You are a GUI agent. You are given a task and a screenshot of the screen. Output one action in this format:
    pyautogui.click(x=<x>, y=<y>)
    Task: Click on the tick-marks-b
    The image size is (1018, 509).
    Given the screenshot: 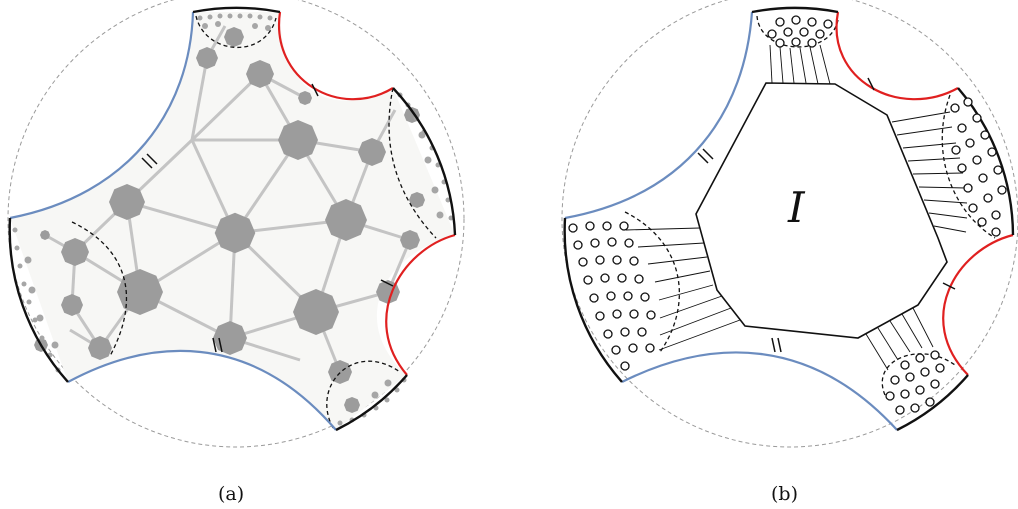 What is the action you would take?
    pyautogui.click(x=826, y=215)
    